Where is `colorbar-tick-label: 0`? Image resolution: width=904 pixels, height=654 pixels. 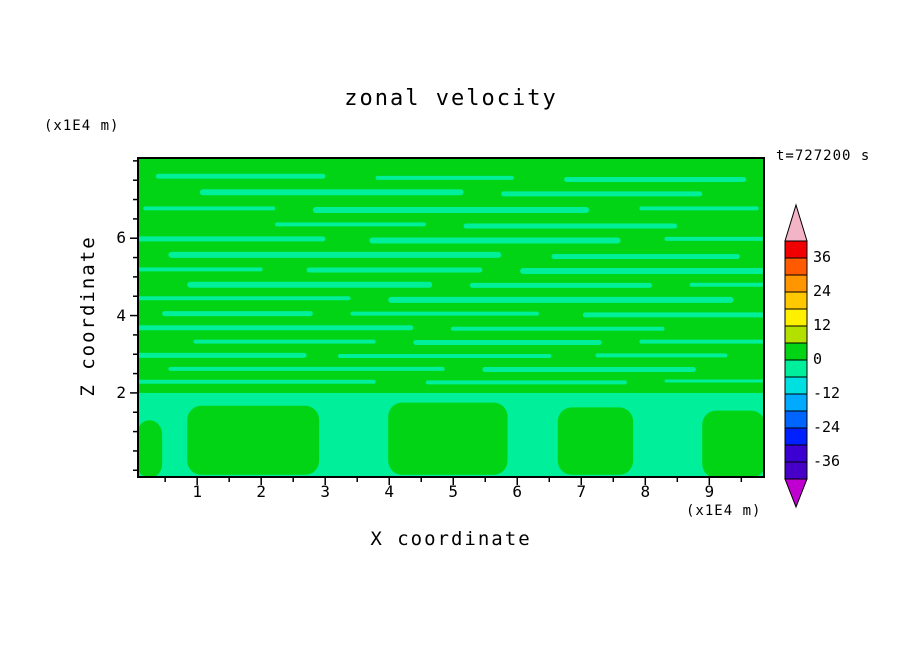 colorbar-tick-label: 0 is located at coordinates (818, 359).